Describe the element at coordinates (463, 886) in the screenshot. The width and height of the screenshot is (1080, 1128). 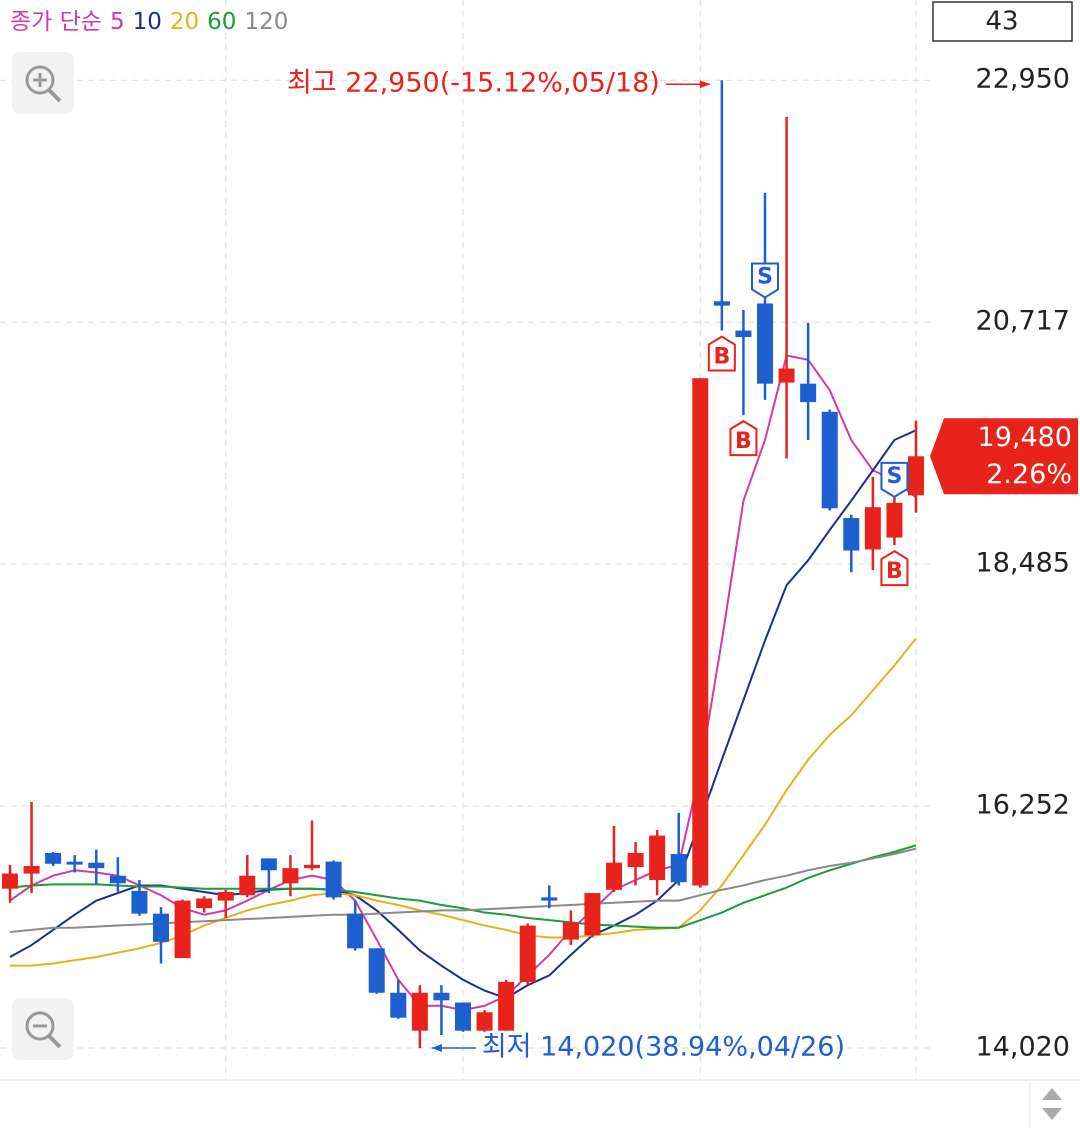
I see `moving-average-line` at that location.